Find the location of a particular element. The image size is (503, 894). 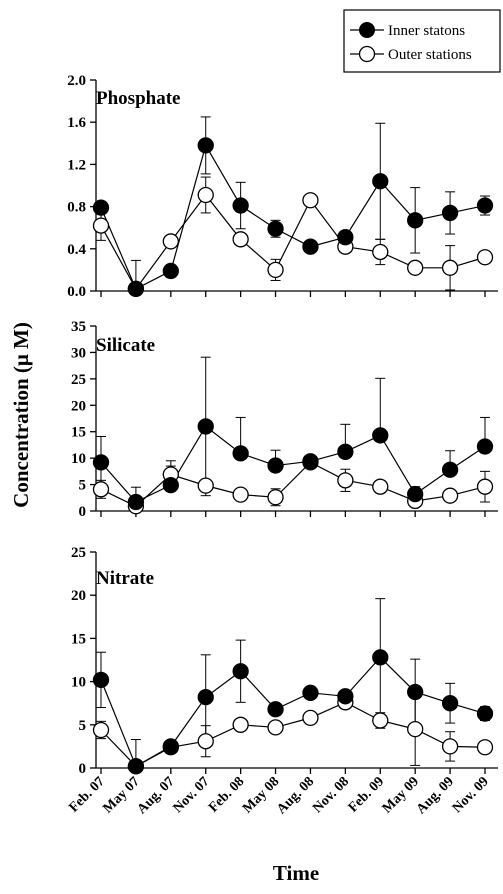

nitrate-y-tick-label: 20 is located at coordinates (78, 596).